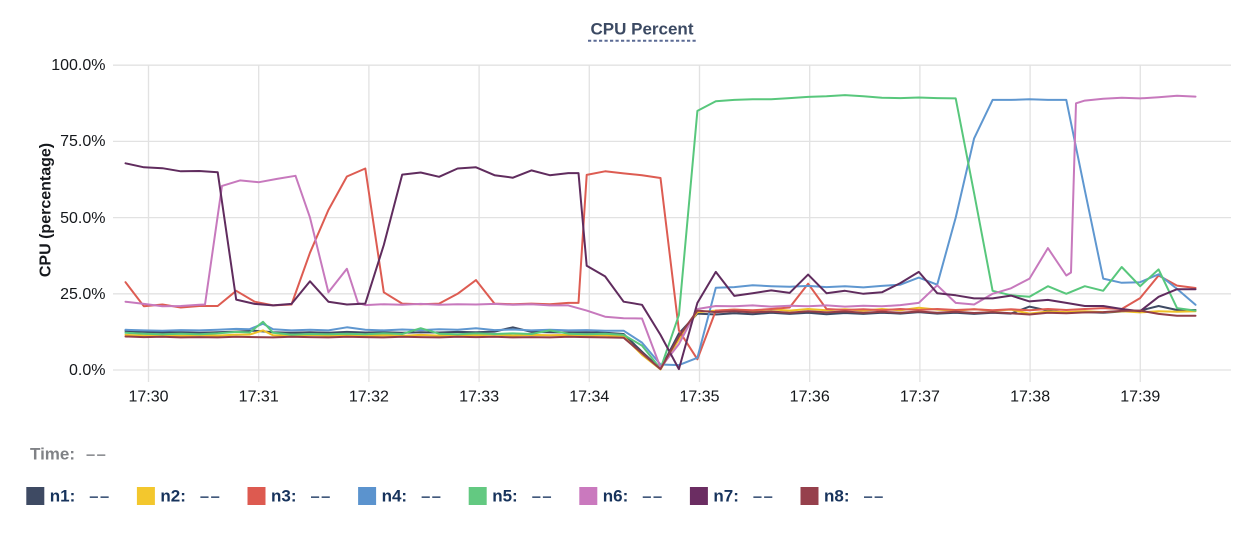 This screenshot has height=535, width=1254. Describe the element at coordinates (369, 397) in the screenshot. I see `svg-text: 17:32` at that location.